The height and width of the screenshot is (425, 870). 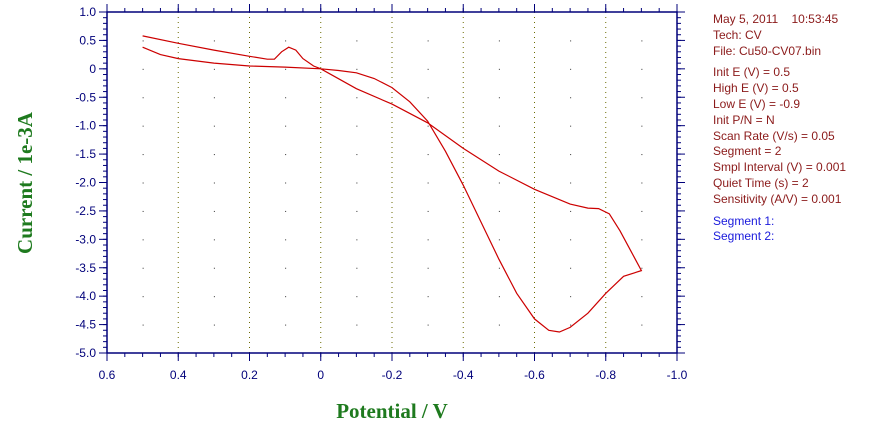 What do you see at coordinates (85, 268) in the screenshot?
I see `y-tick-label: -3.5` at bounding box center [85, 268].